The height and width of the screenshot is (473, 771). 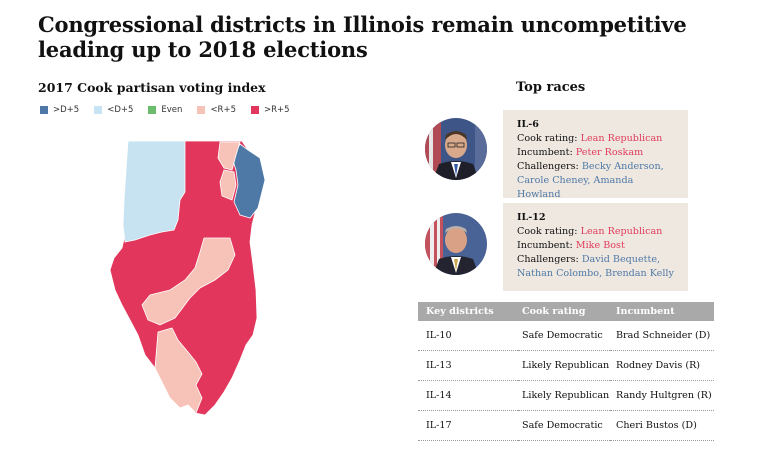 I want to click on table-header-row: Key districts Cook rating Incumbent, so click(x=566, y=311).